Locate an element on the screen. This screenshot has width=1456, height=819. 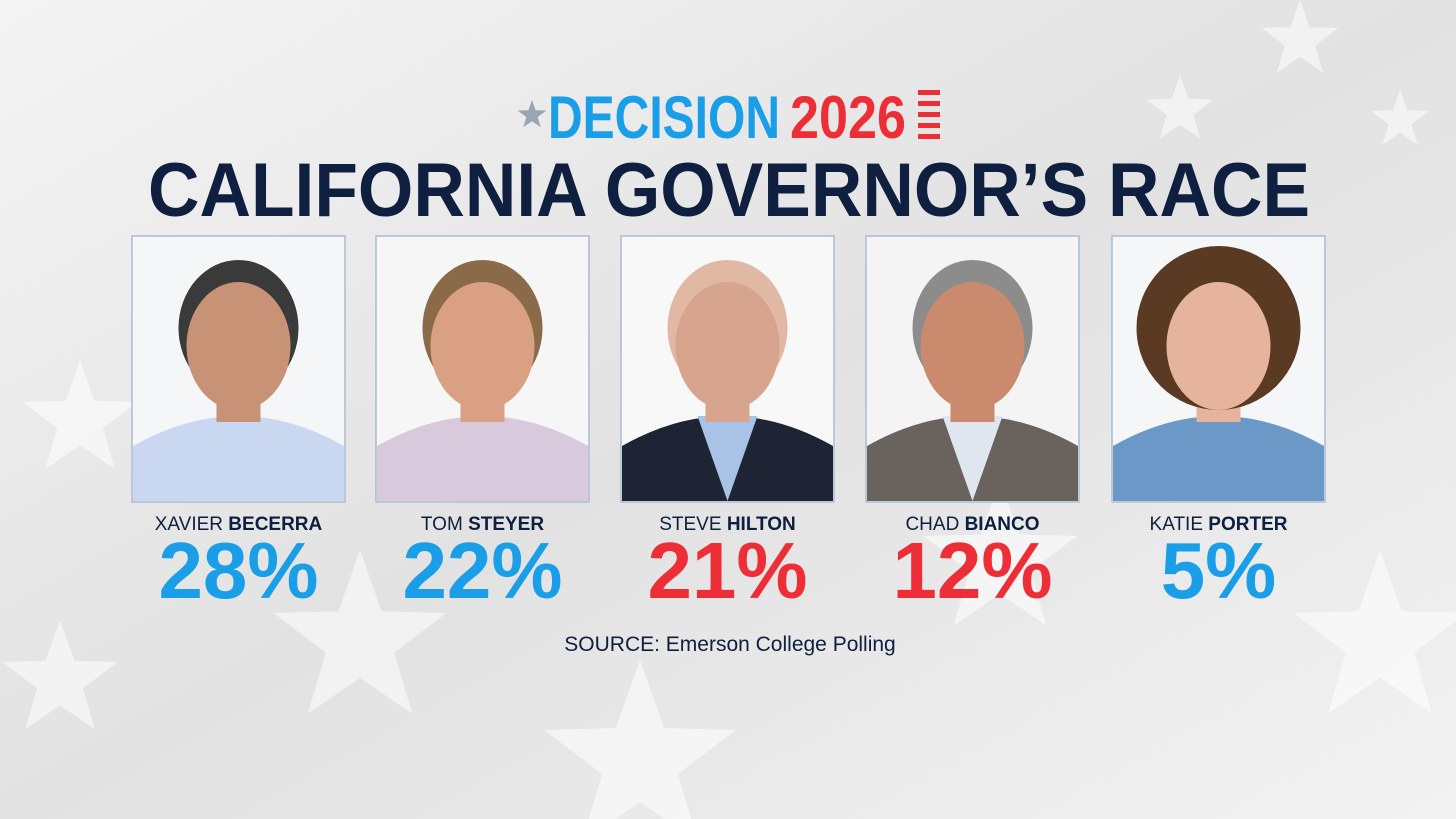
last-name: BIANCO is located at coordinates (1002, 524).